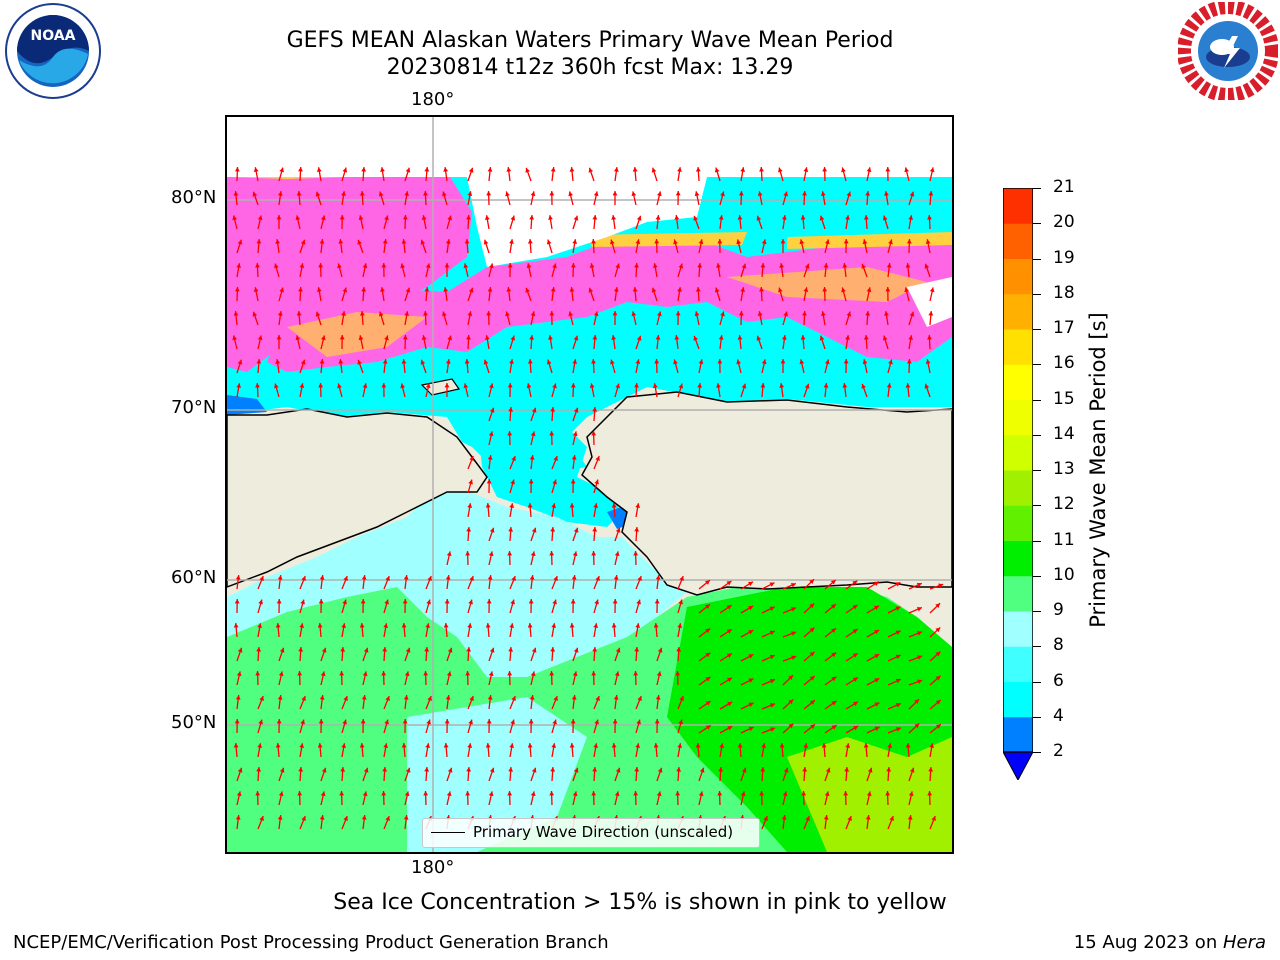 This screenshot has width=1280, height=960. Describe the element at coordinates (433, 99) in the screenshot. I see `lon-label-top: 180°` at that location.